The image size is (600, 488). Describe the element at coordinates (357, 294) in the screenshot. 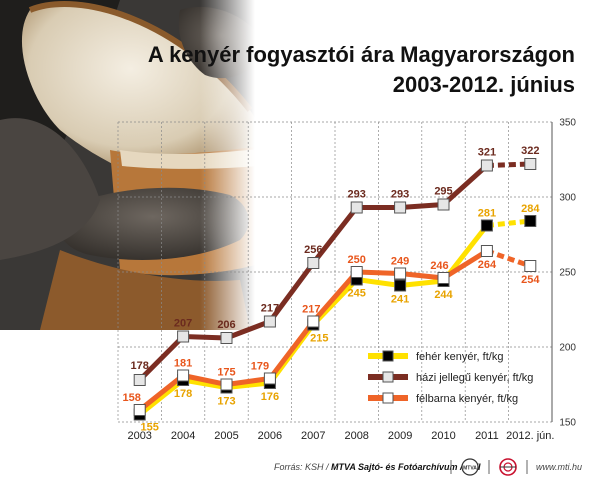

I see `data-label: 245` at that location.